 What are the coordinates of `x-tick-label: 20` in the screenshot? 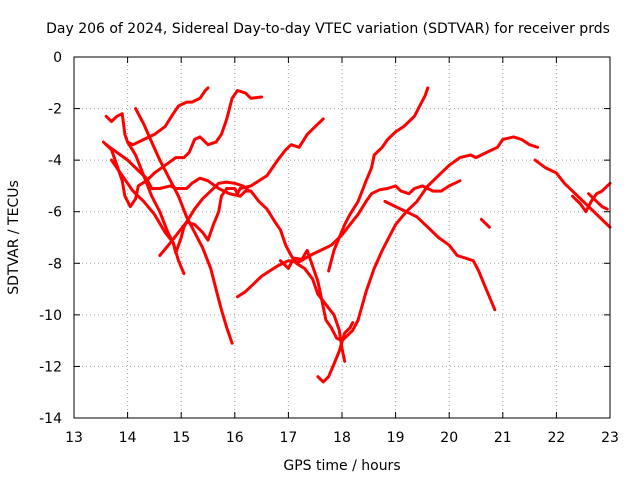 It's located at (449, 438).